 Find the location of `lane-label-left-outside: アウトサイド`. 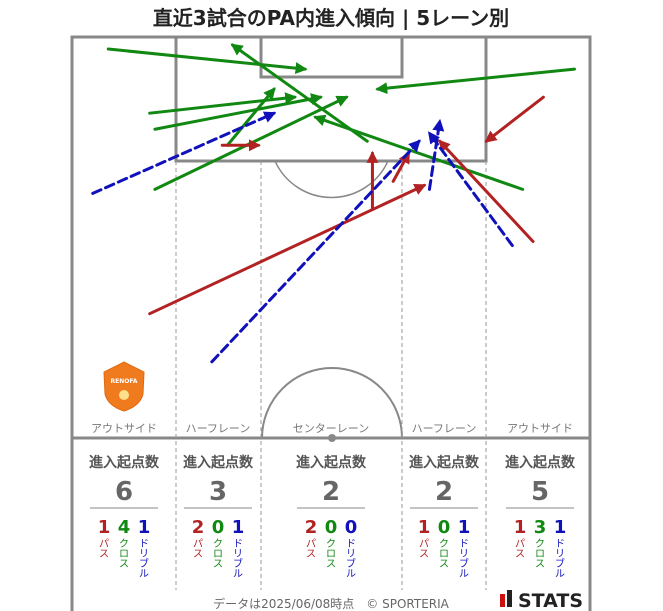

lane-label-left-outside: アウトサイド is located at coordinates (124, 428).